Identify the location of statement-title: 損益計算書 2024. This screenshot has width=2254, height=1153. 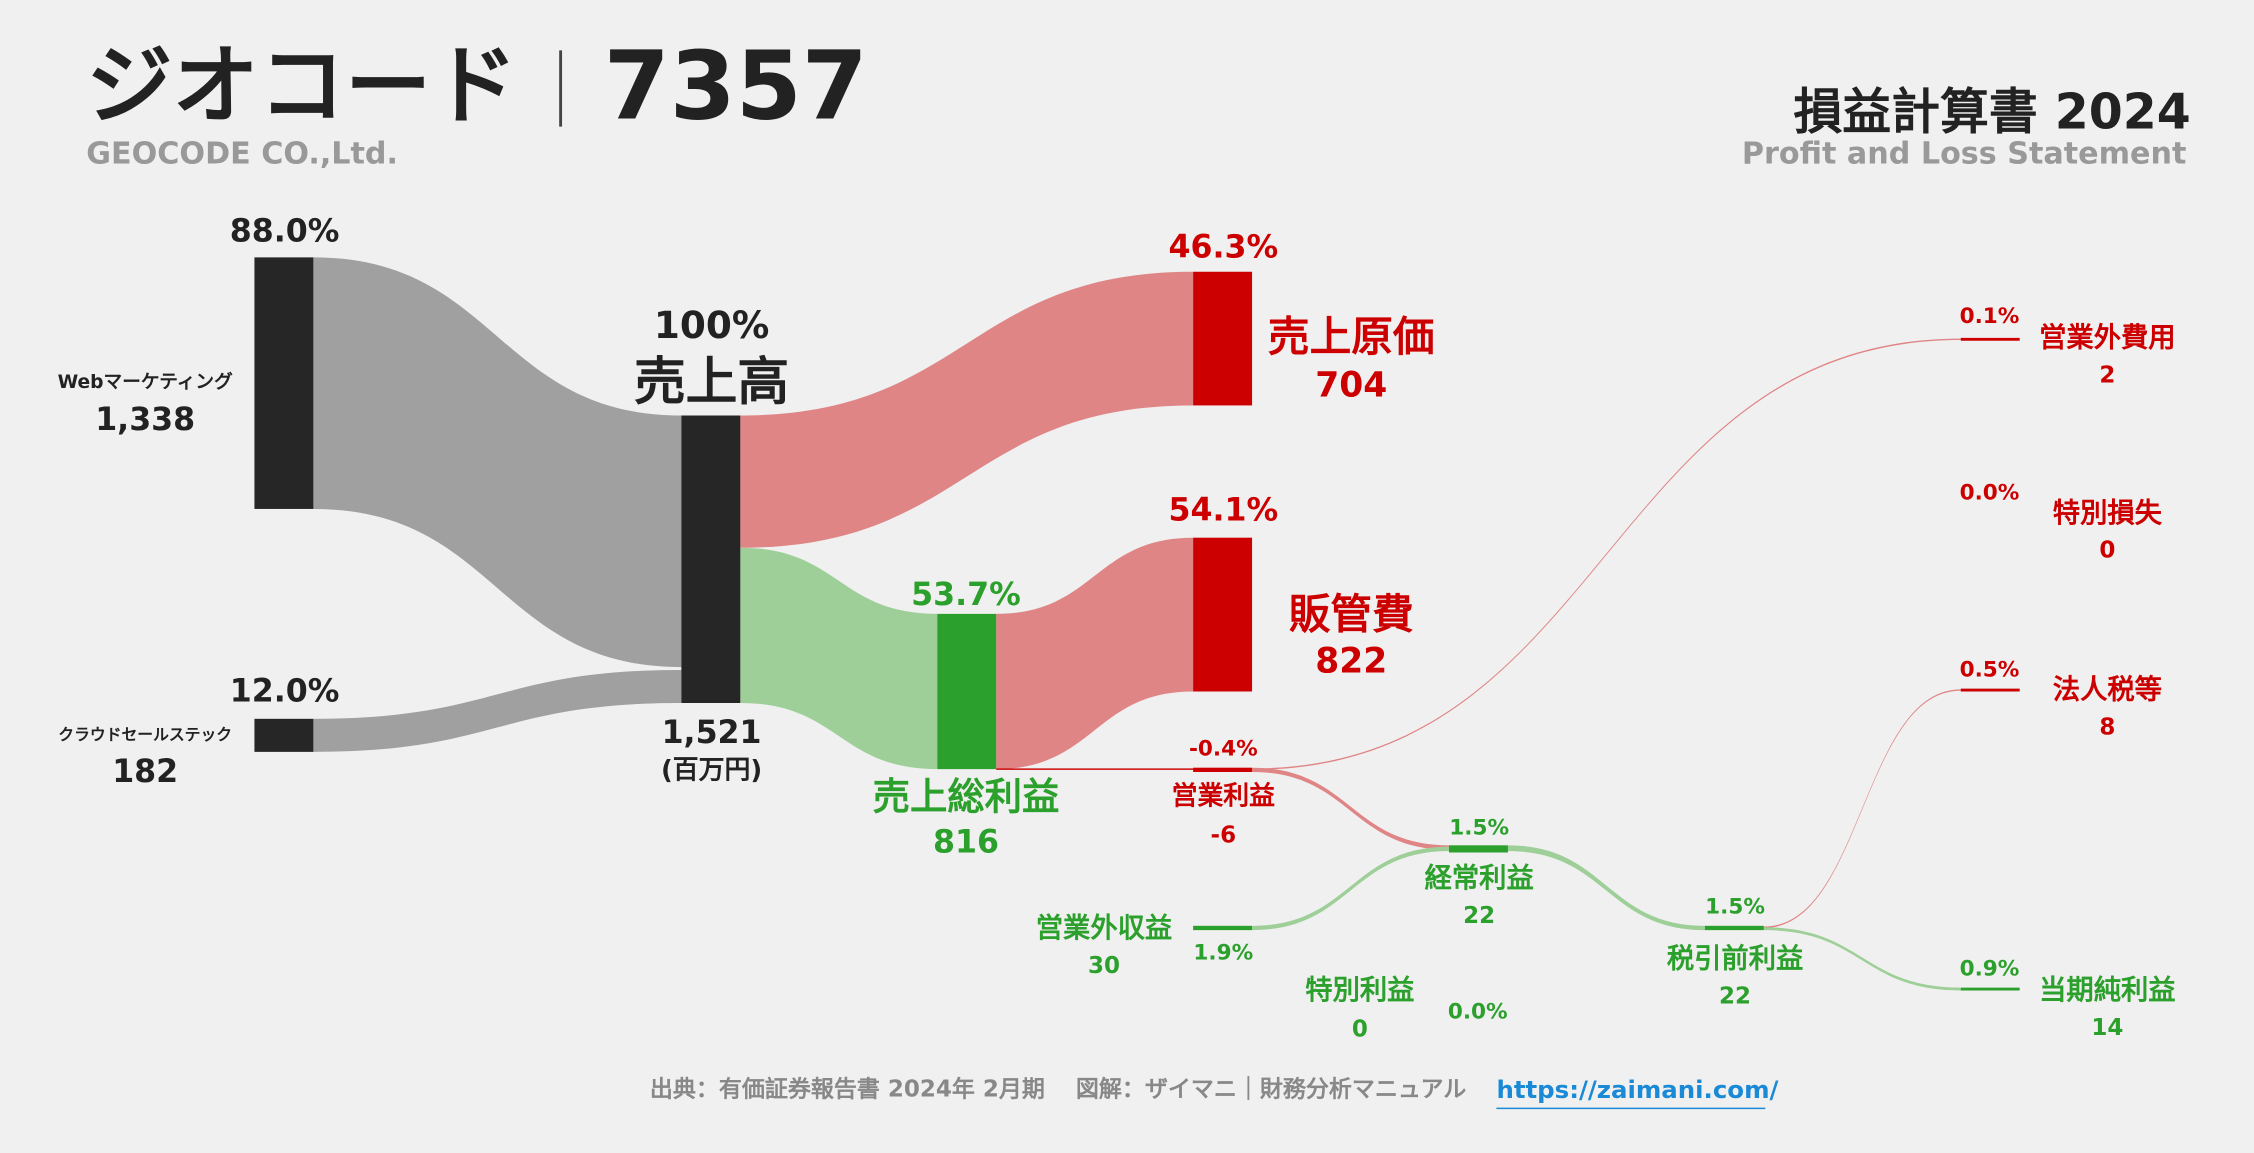
(1991, 112).